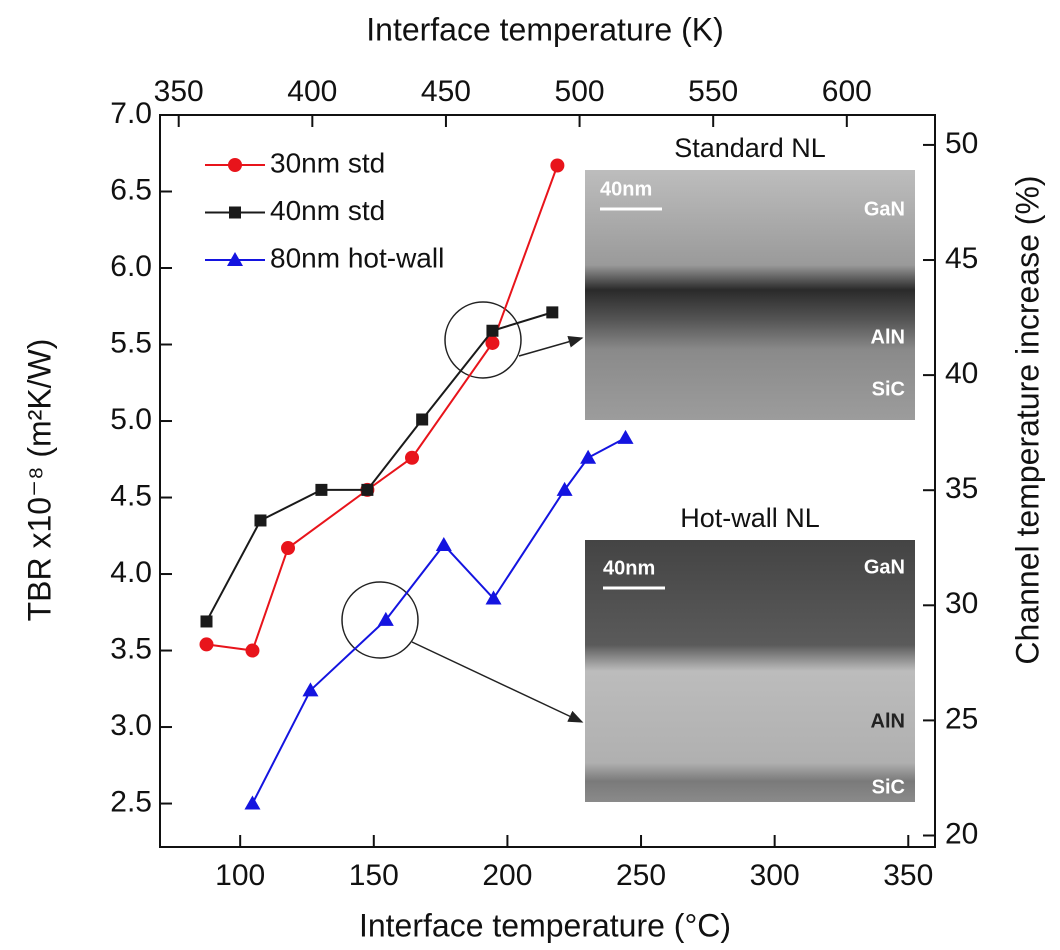 Image resolution: width=1060 pixels, height=950 pixels. Describe the element at coordinates (131, 113) in the screenshot. I see `y-tick-label: 7.0` at that location.